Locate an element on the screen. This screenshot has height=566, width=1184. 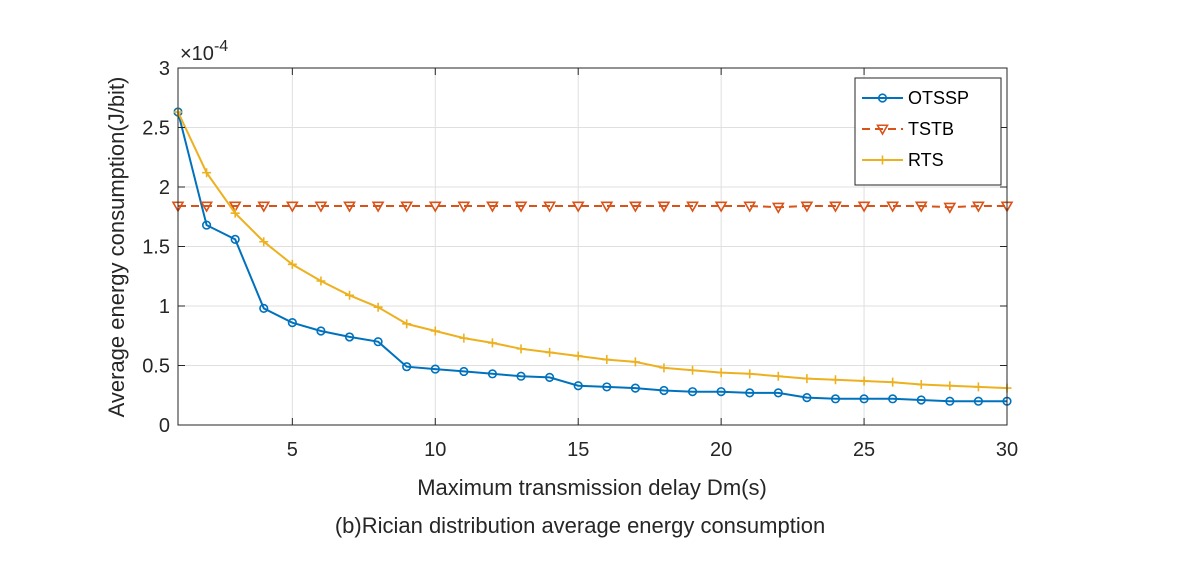
series-tstb is located at coordinates (592, 207).